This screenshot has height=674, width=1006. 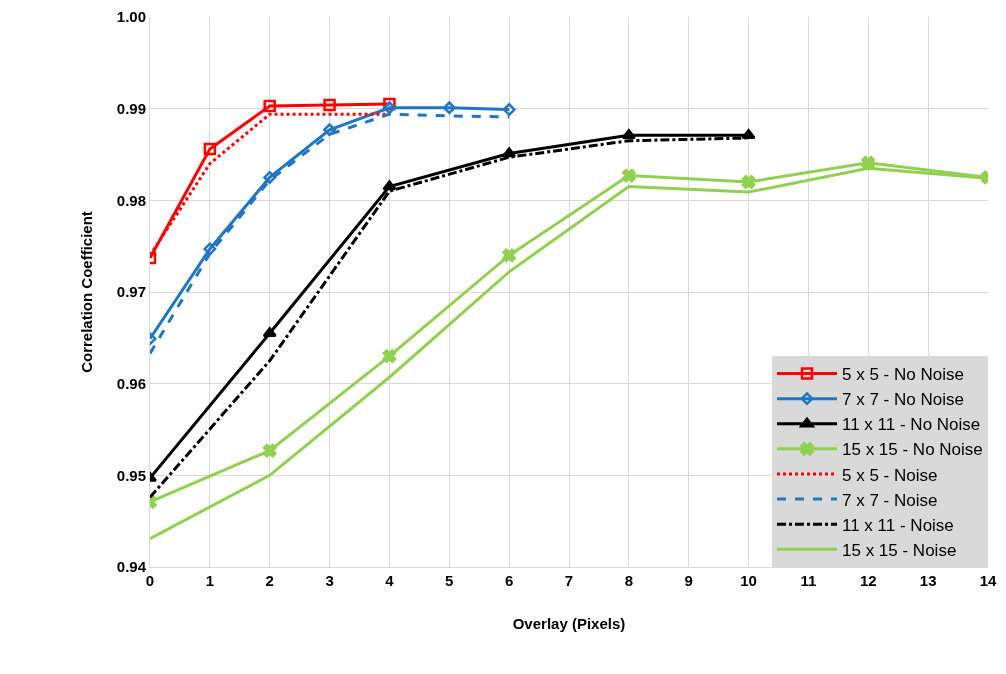 What do you see at coordinates (911, 425) in the screenshot?
I see `legend-label: 11 x 11 - No Noise` at bounding box center [911, 425].